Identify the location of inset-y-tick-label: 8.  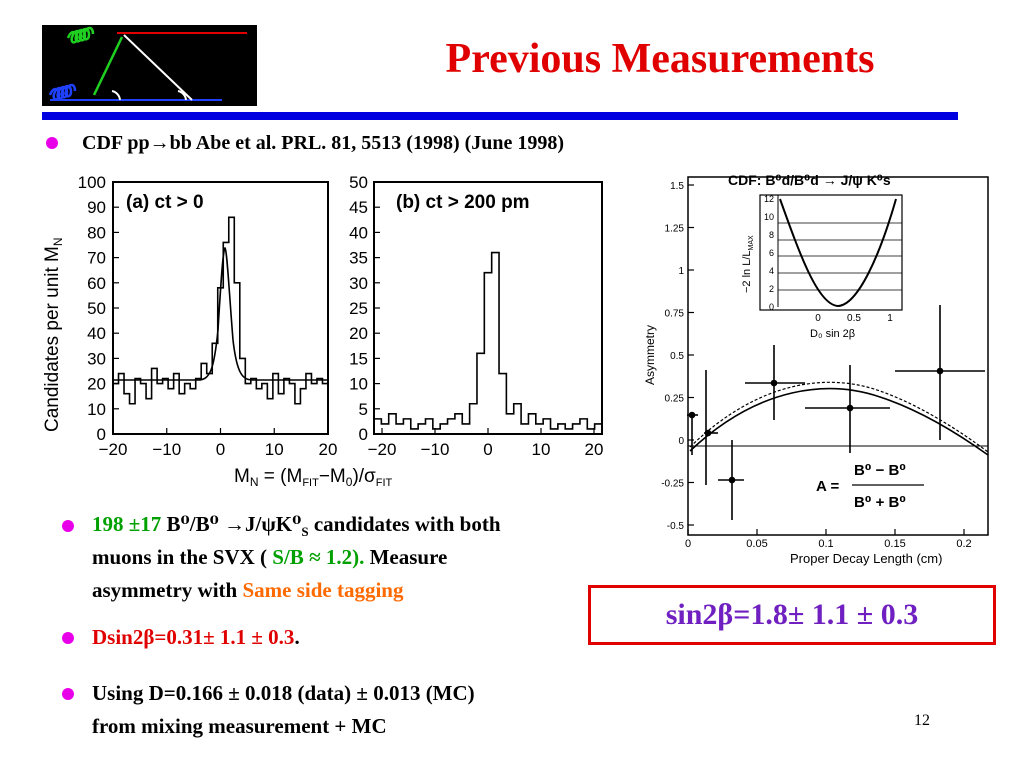
(771, 235).